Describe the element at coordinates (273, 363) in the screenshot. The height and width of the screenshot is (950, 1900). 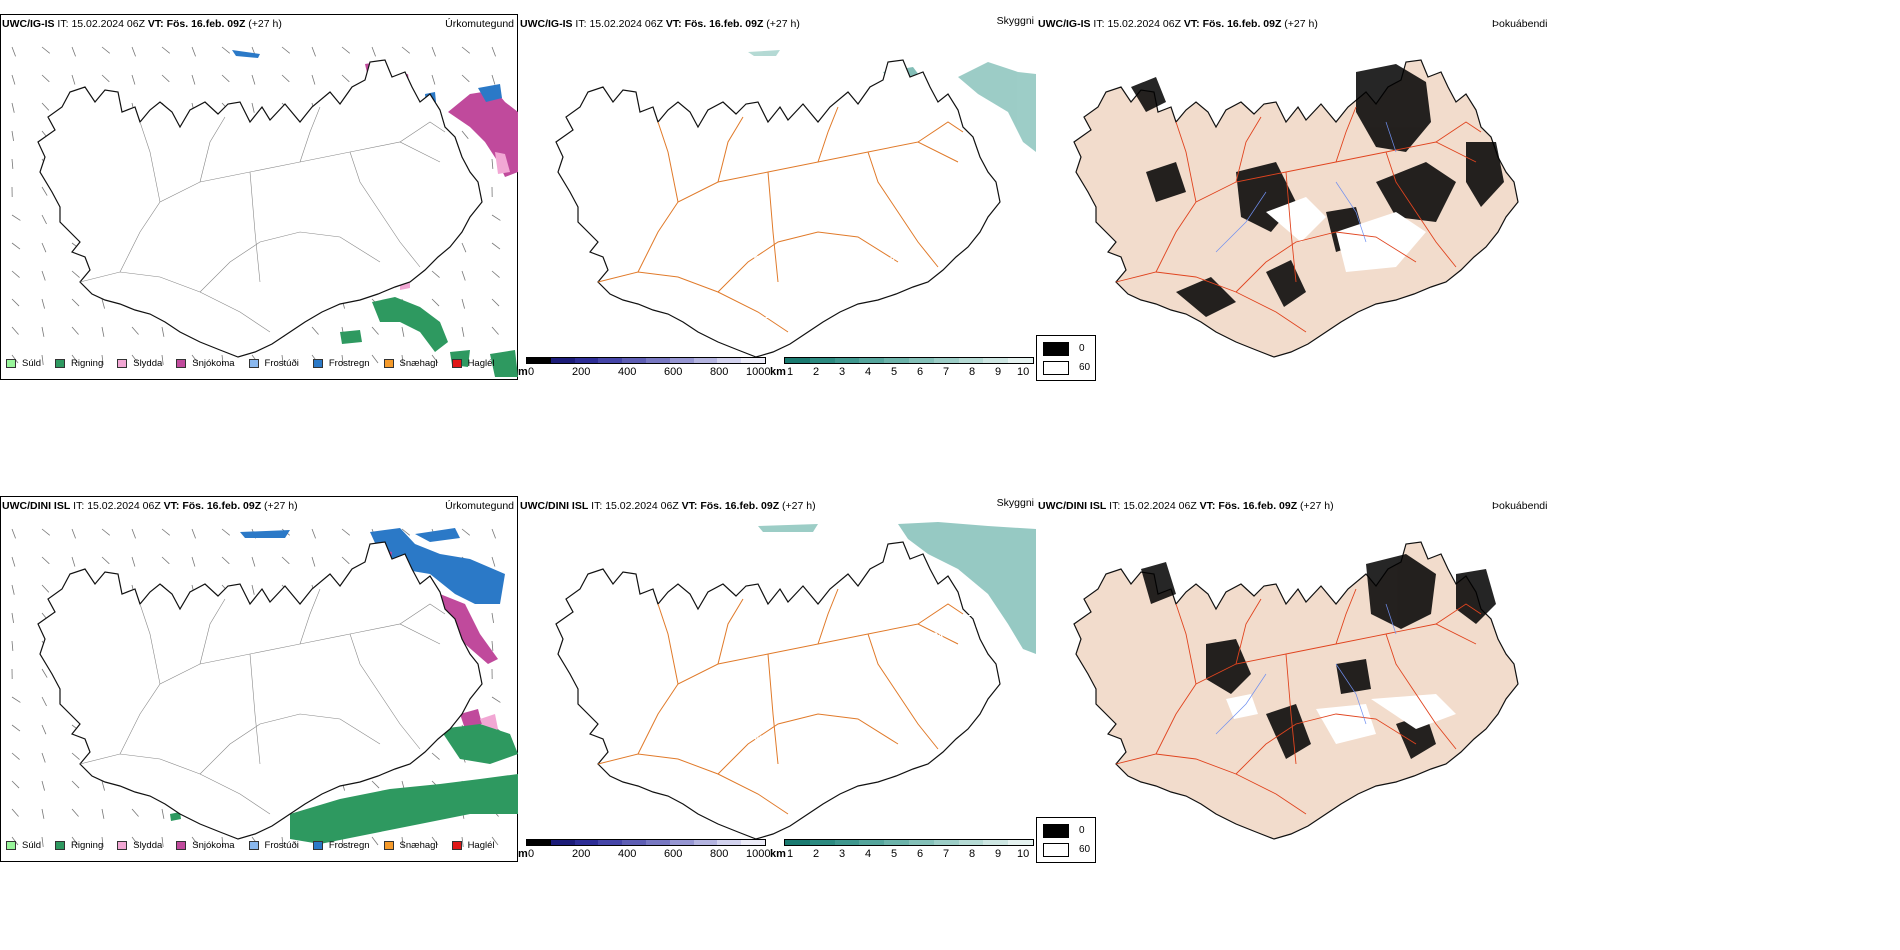
I see `legend-item: Frostúði` at that location.